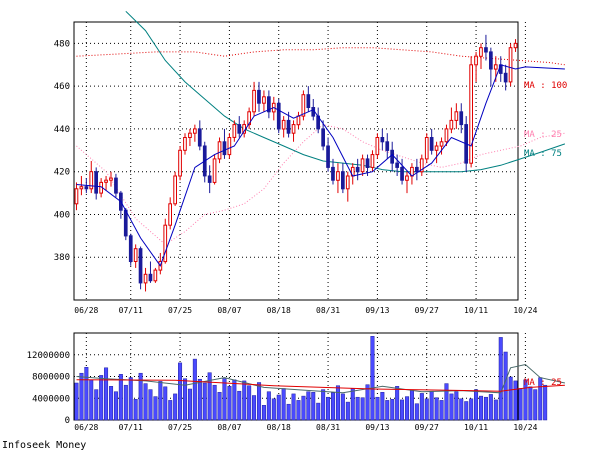 The height and width of the screenshot is (460, 600). Describe the element at coordinates (377, 310) in the screenshot. I see `price-xtick-label: 09/13` at that location.